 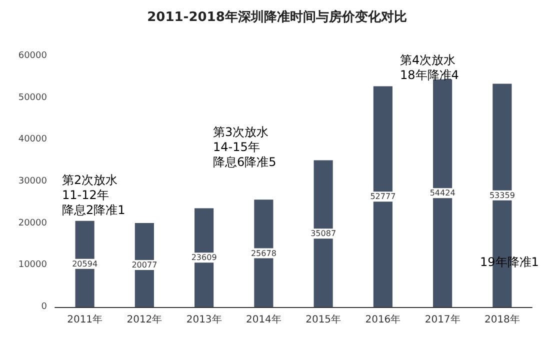 What do you see at coordinates (33, 265) in the screenshot?
I see `y-tick-label: 10000` at bounding box center [33, 265].